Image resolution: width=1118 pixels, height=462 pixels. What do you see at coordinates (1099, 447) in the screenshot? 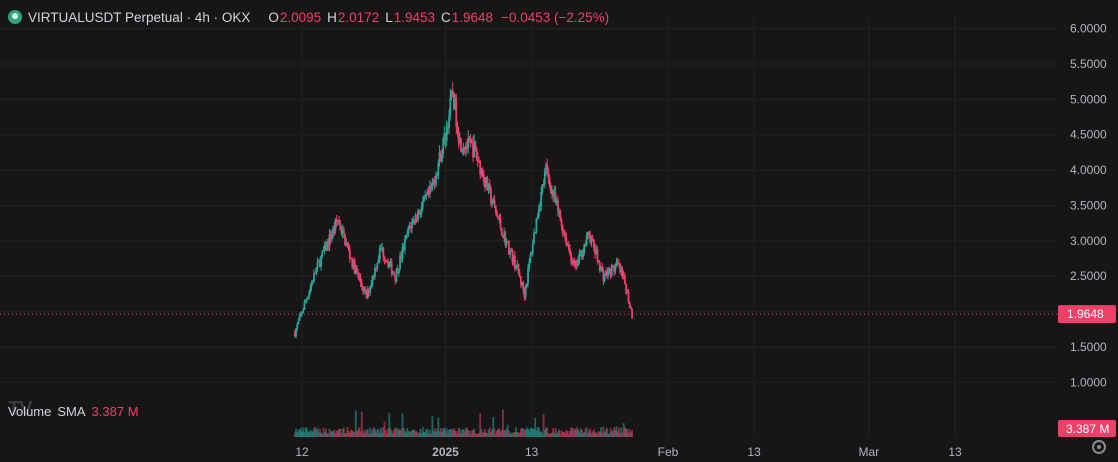
I see `chart-settings-icon` at bounding box center [1099, 447].